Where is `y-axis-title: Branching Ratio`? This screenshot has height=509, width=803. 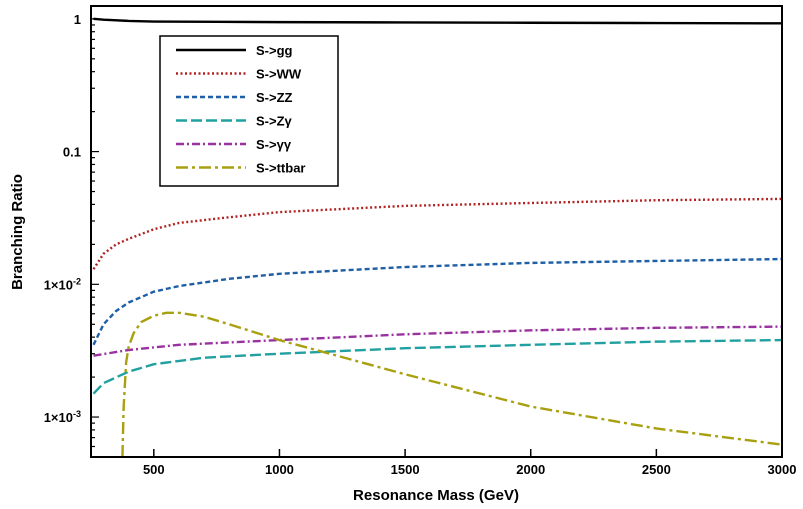
y-axis-title: Branching Ratio is located at coordinates (17, 232).